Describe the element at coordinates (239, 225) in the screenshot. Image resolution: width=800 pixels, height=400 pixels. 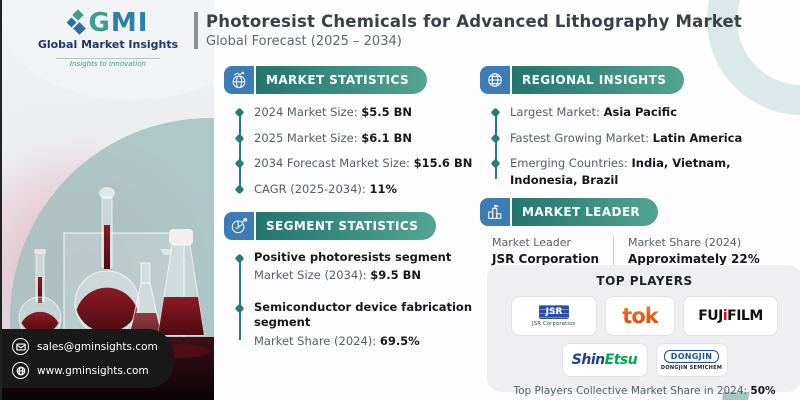
I see `pie-chart-magnifier-icon` at that location.